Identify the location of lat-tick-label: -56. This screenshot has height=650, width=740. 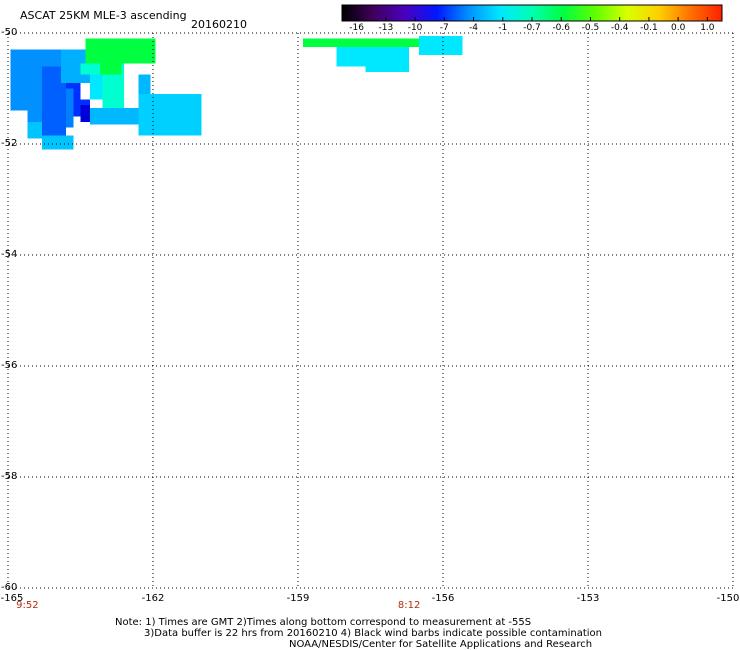
(9, 365).